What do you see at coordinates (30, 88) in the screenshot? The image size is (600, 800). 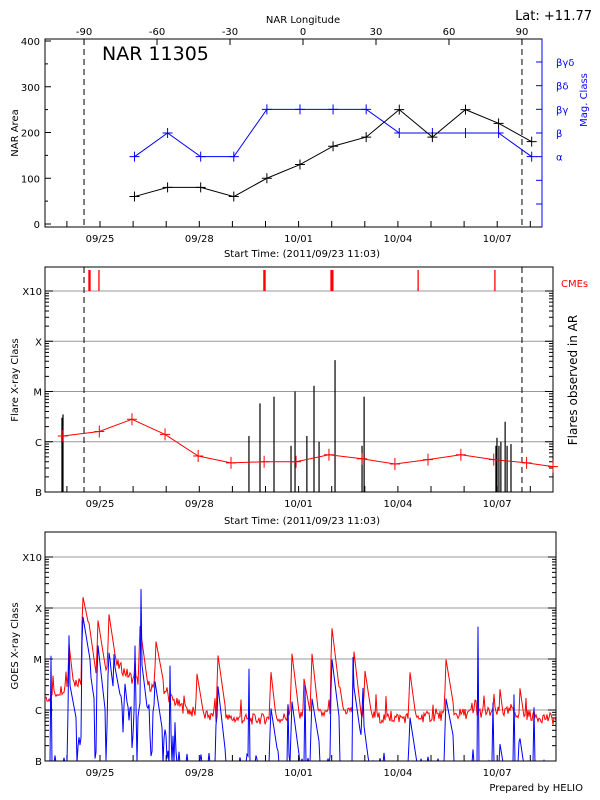 I see `y-tick-label: 300` at bounding box center [30, 88].